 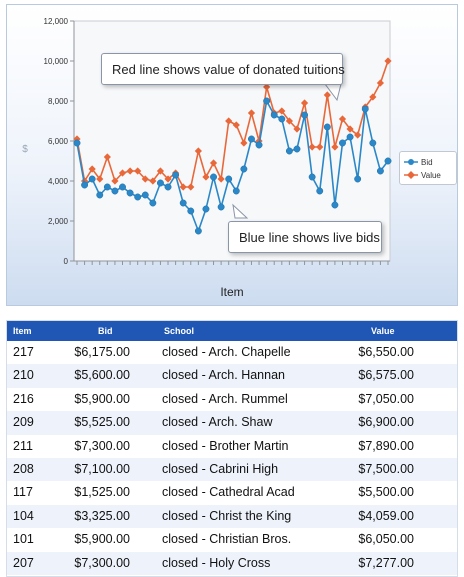 What do you see at coordinates (428, 168) in the screenshot?
I see `chart-legend: Bid Value` at bounding box center [428, 168].